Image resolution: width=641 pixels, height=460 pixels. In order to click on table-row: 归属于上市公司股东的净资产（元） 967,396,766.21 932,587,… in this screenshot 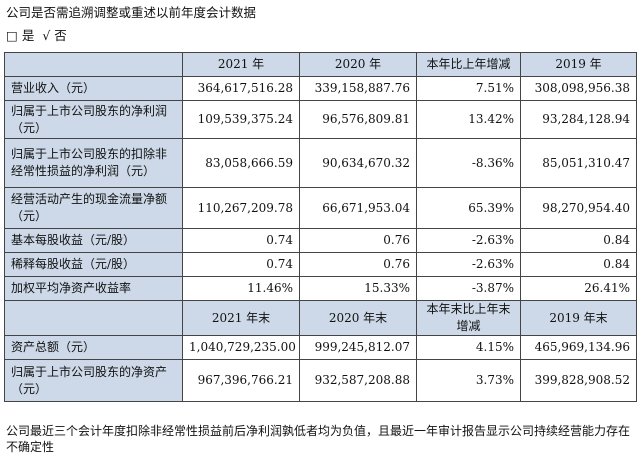, I will do `click(320, 380)`.